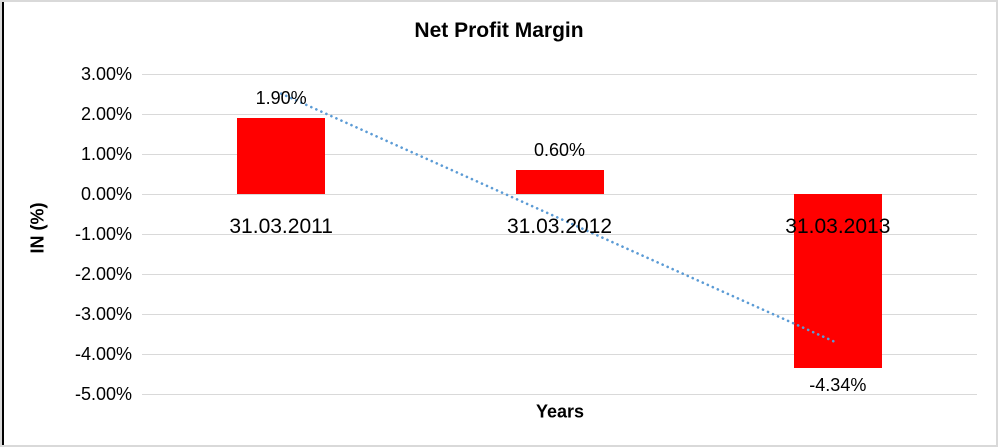 The height and width of the screenshot is (447, 998). I want to click on y-tick-label: -1.00%, so click(103, 234).